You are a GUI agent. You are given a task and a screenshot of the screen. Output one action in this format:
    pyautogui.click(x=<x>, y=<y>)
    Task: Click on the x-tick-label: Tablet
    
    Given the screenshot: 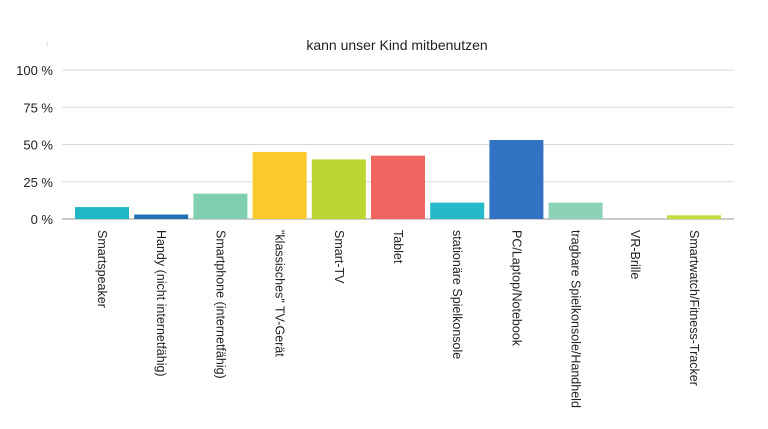 What is the action you would take?
    pyautogui.click(x=398, y=247)
    